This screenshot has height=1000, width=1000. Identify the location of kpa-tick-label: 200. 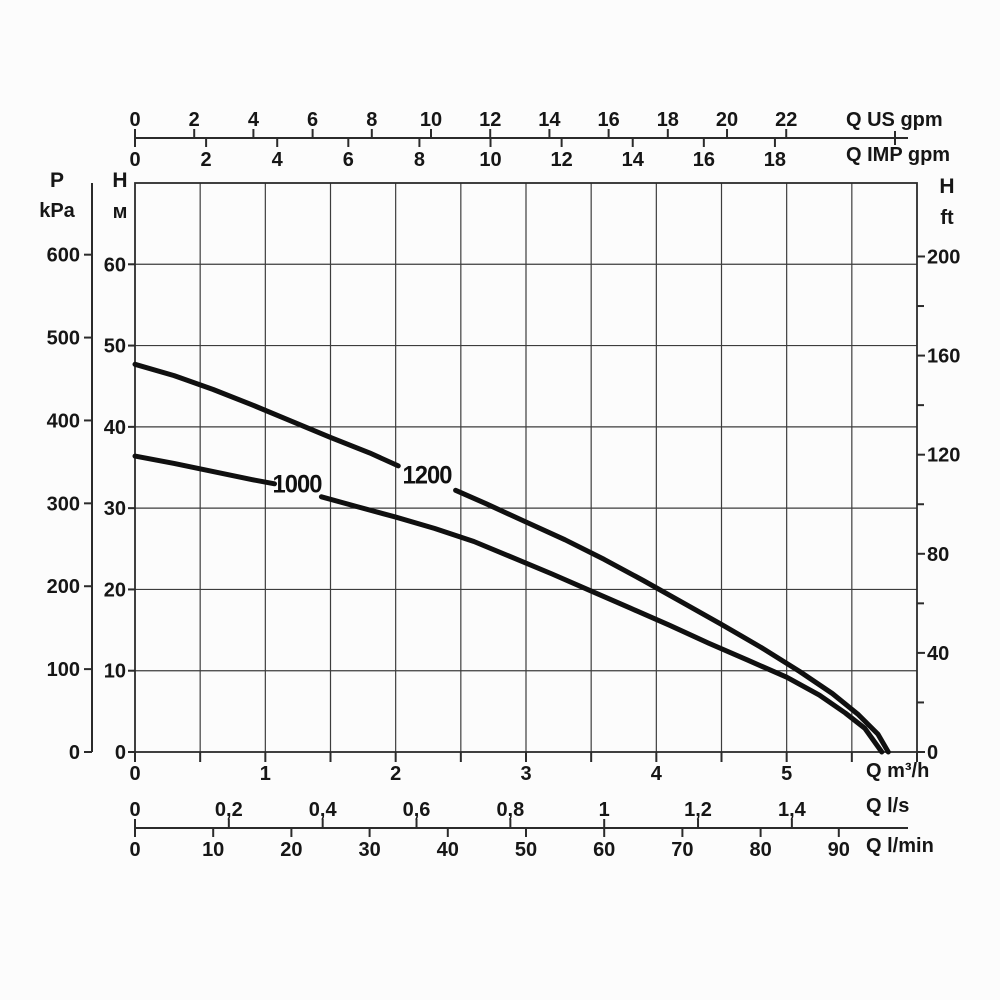
(63, 587).